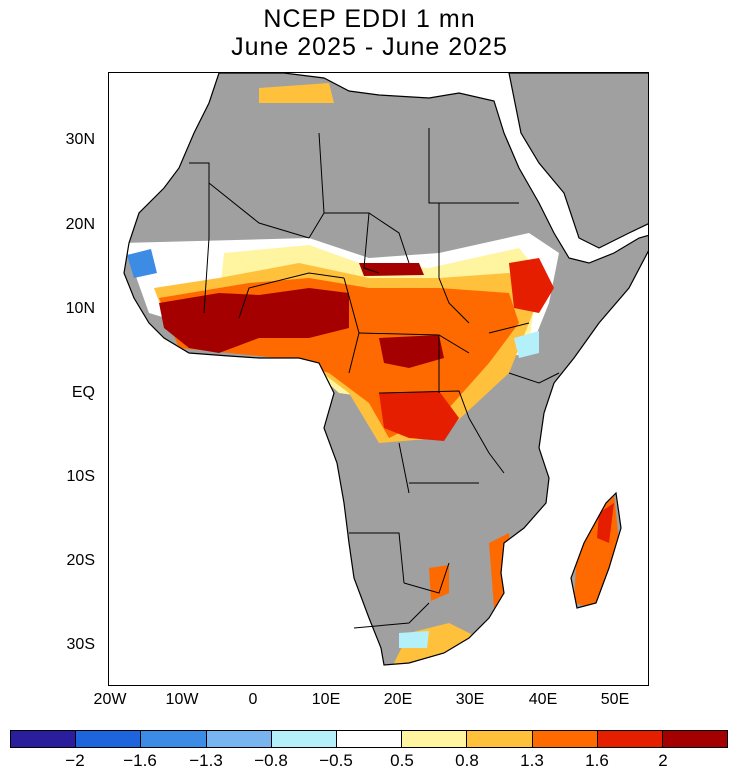 This screenshot has width=739, height=777. What do you see at coordinates (296, 93) in the screenshot?
I see `anomaly-orange-maghreb` at bounding box center [296, 93].